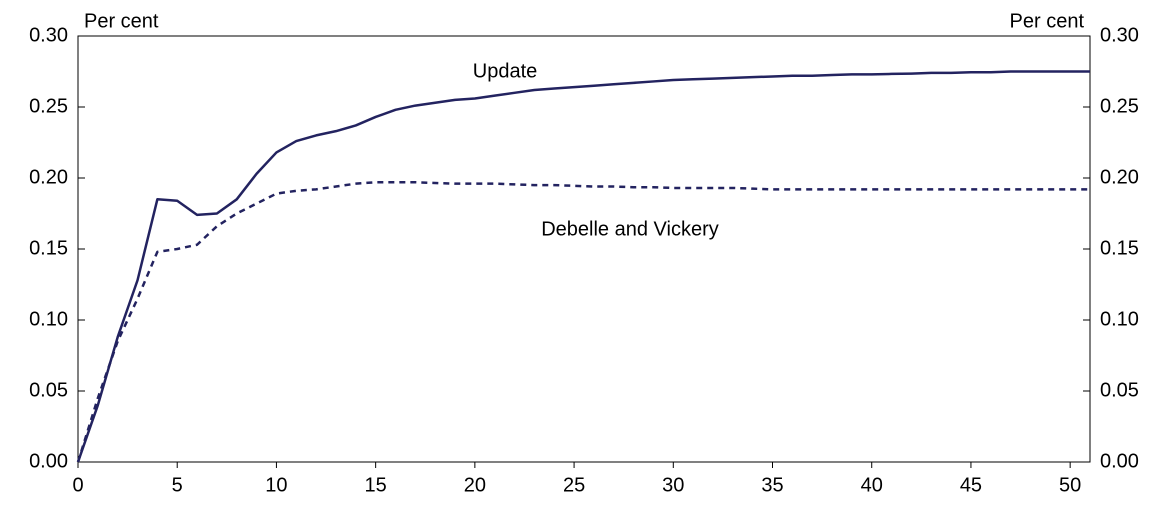  What do you see at coordinates (48, 35) in the screenshot?
I see `y-tick-label: 0.30` at bounding box center [48, 35].